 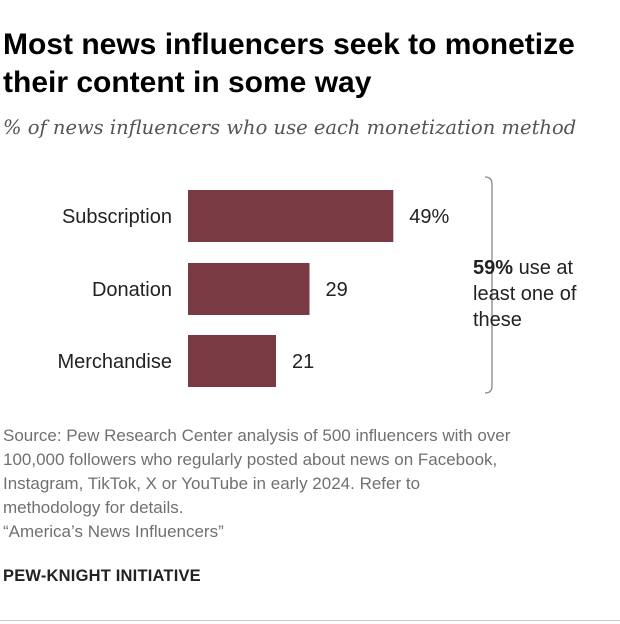 What do you see at coordinates (488, 285) in the screenshot?
I see `bracket-line` at bounding box center [488, 285].